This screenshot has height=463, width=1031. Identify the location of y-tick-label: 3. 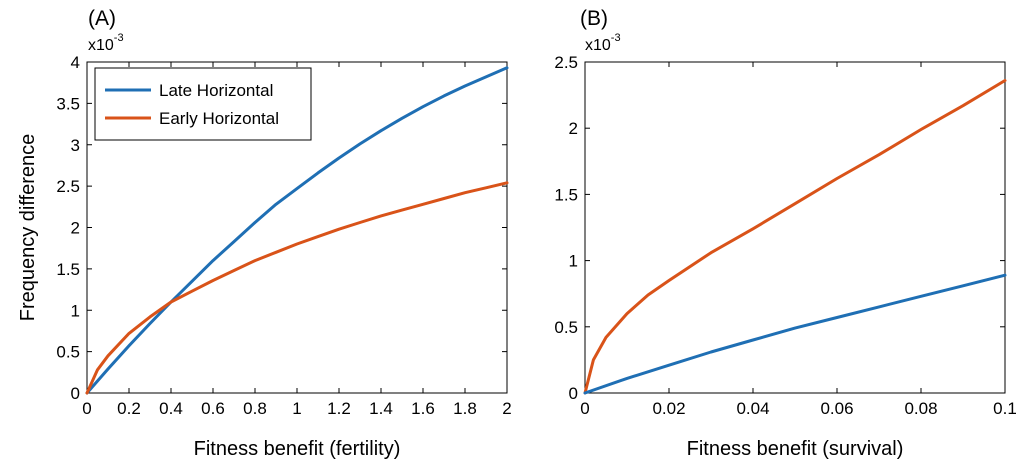
(75, 145).